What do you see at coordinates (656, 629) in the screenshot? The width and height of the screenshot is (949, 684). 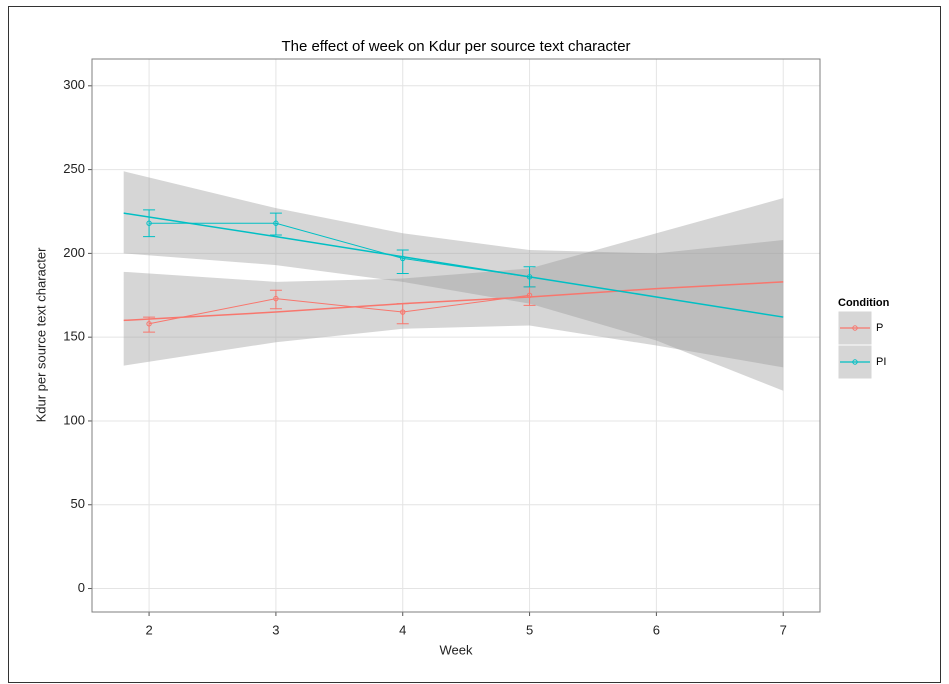 I see `x-tick-label: 6` at bounding box center [656, 629].